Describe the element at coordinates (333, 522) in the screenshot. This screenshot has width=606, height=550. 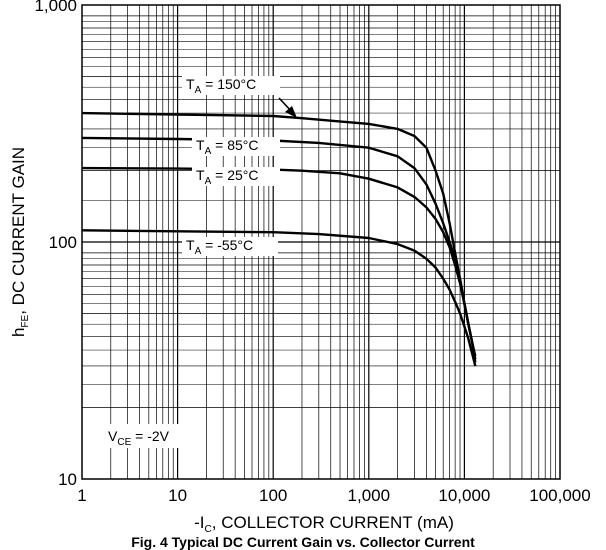
I see `x-axis-title-rest: , COLLECTOR CURRENT (mA)` at that location.